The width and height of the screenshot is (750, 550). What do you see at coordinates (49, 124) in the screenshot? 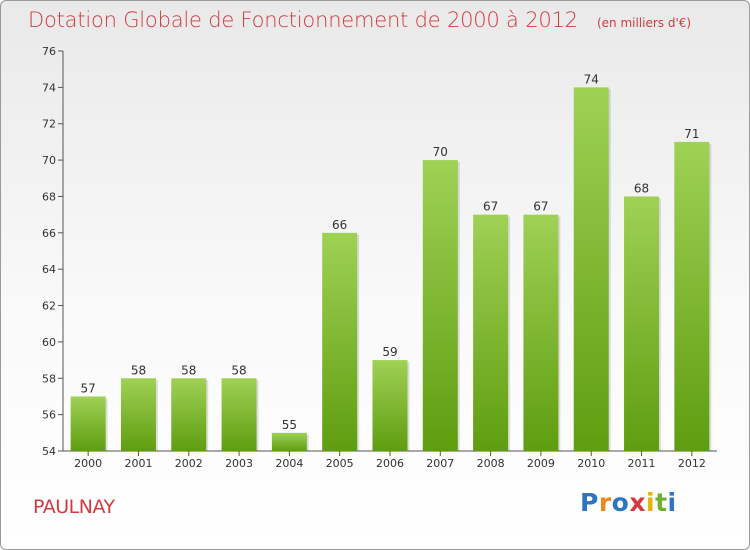
I see `y-tick-label: 72` at bounding box center [49, 124].